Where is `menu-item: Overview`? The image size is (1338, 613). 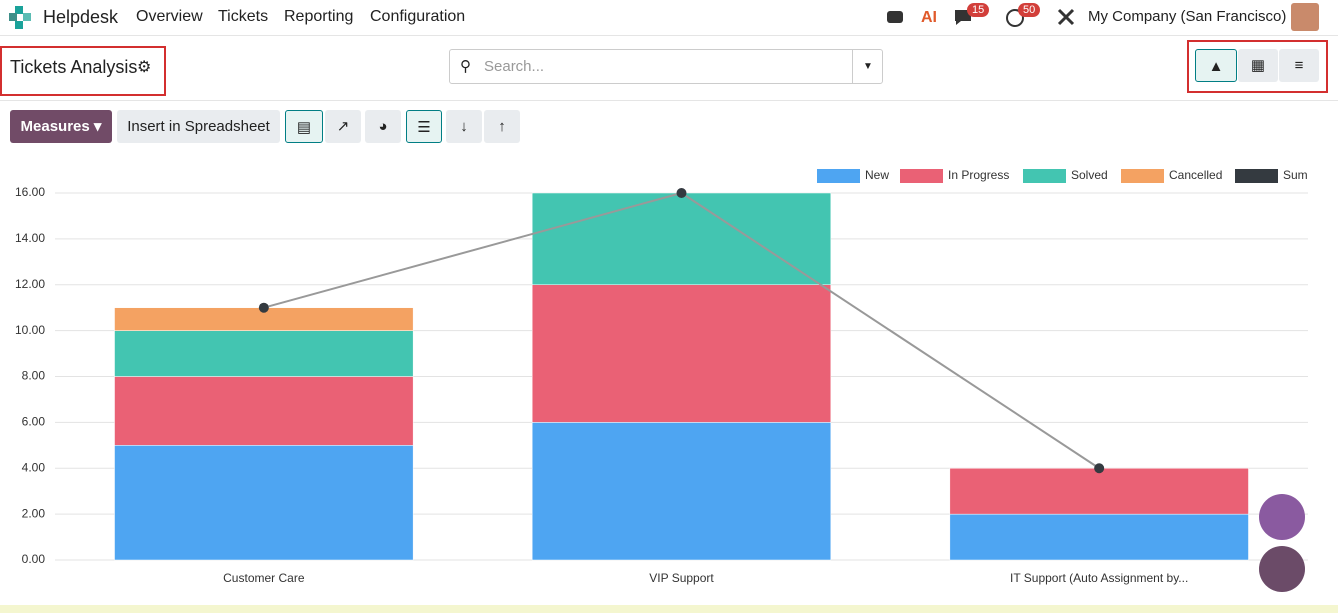
menu-item: Overview is located at coordinates (169, 16).